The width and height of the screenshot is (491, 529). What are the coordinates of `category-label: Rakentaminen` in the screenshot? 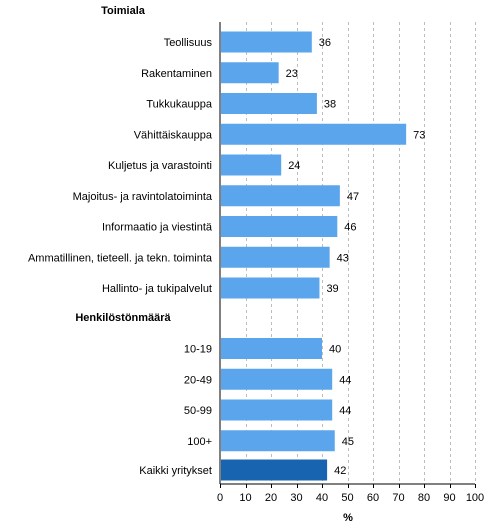 It's located at (176, 74).